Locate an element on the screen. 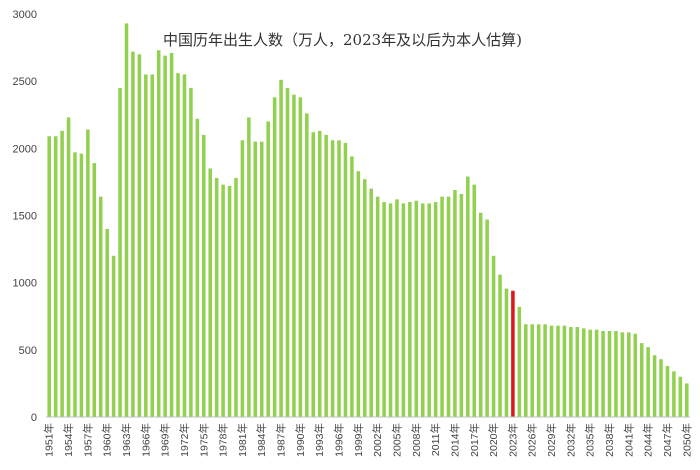  bar-1969年 is located at coordinates (165, 236).